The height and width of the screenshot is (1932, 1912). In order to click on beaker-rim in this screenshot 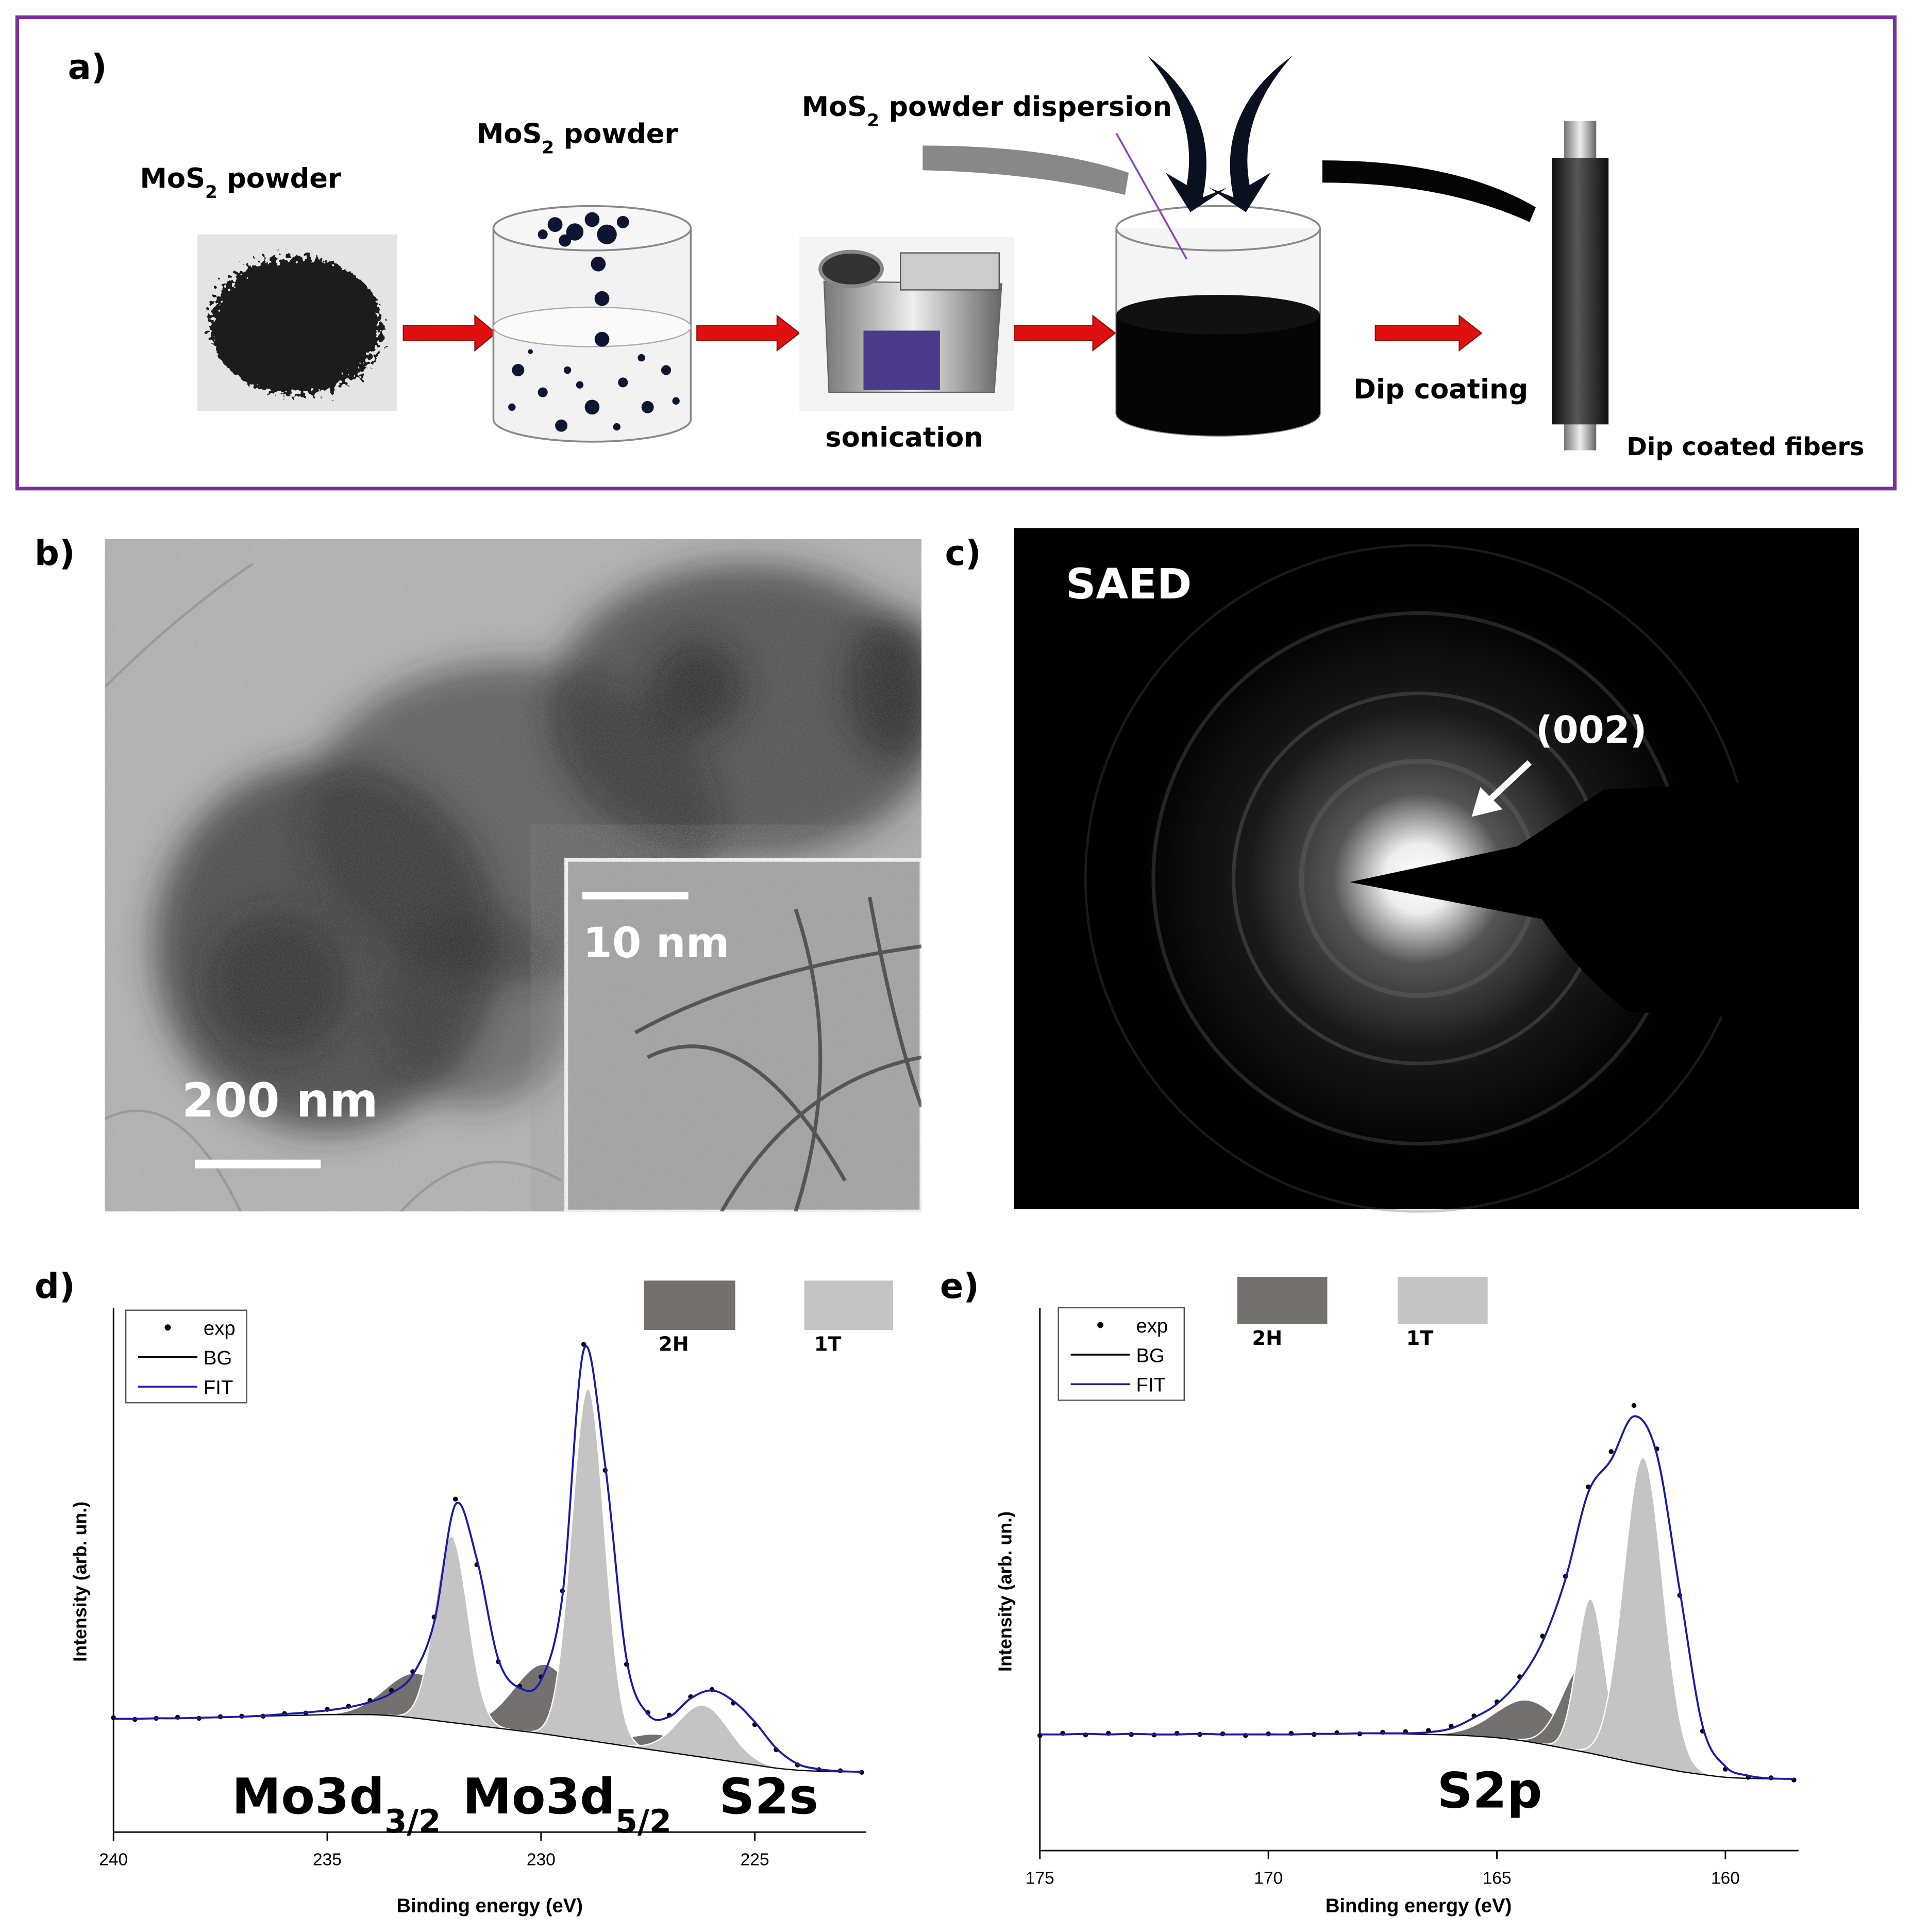, I will do `click(1218, 228)`.